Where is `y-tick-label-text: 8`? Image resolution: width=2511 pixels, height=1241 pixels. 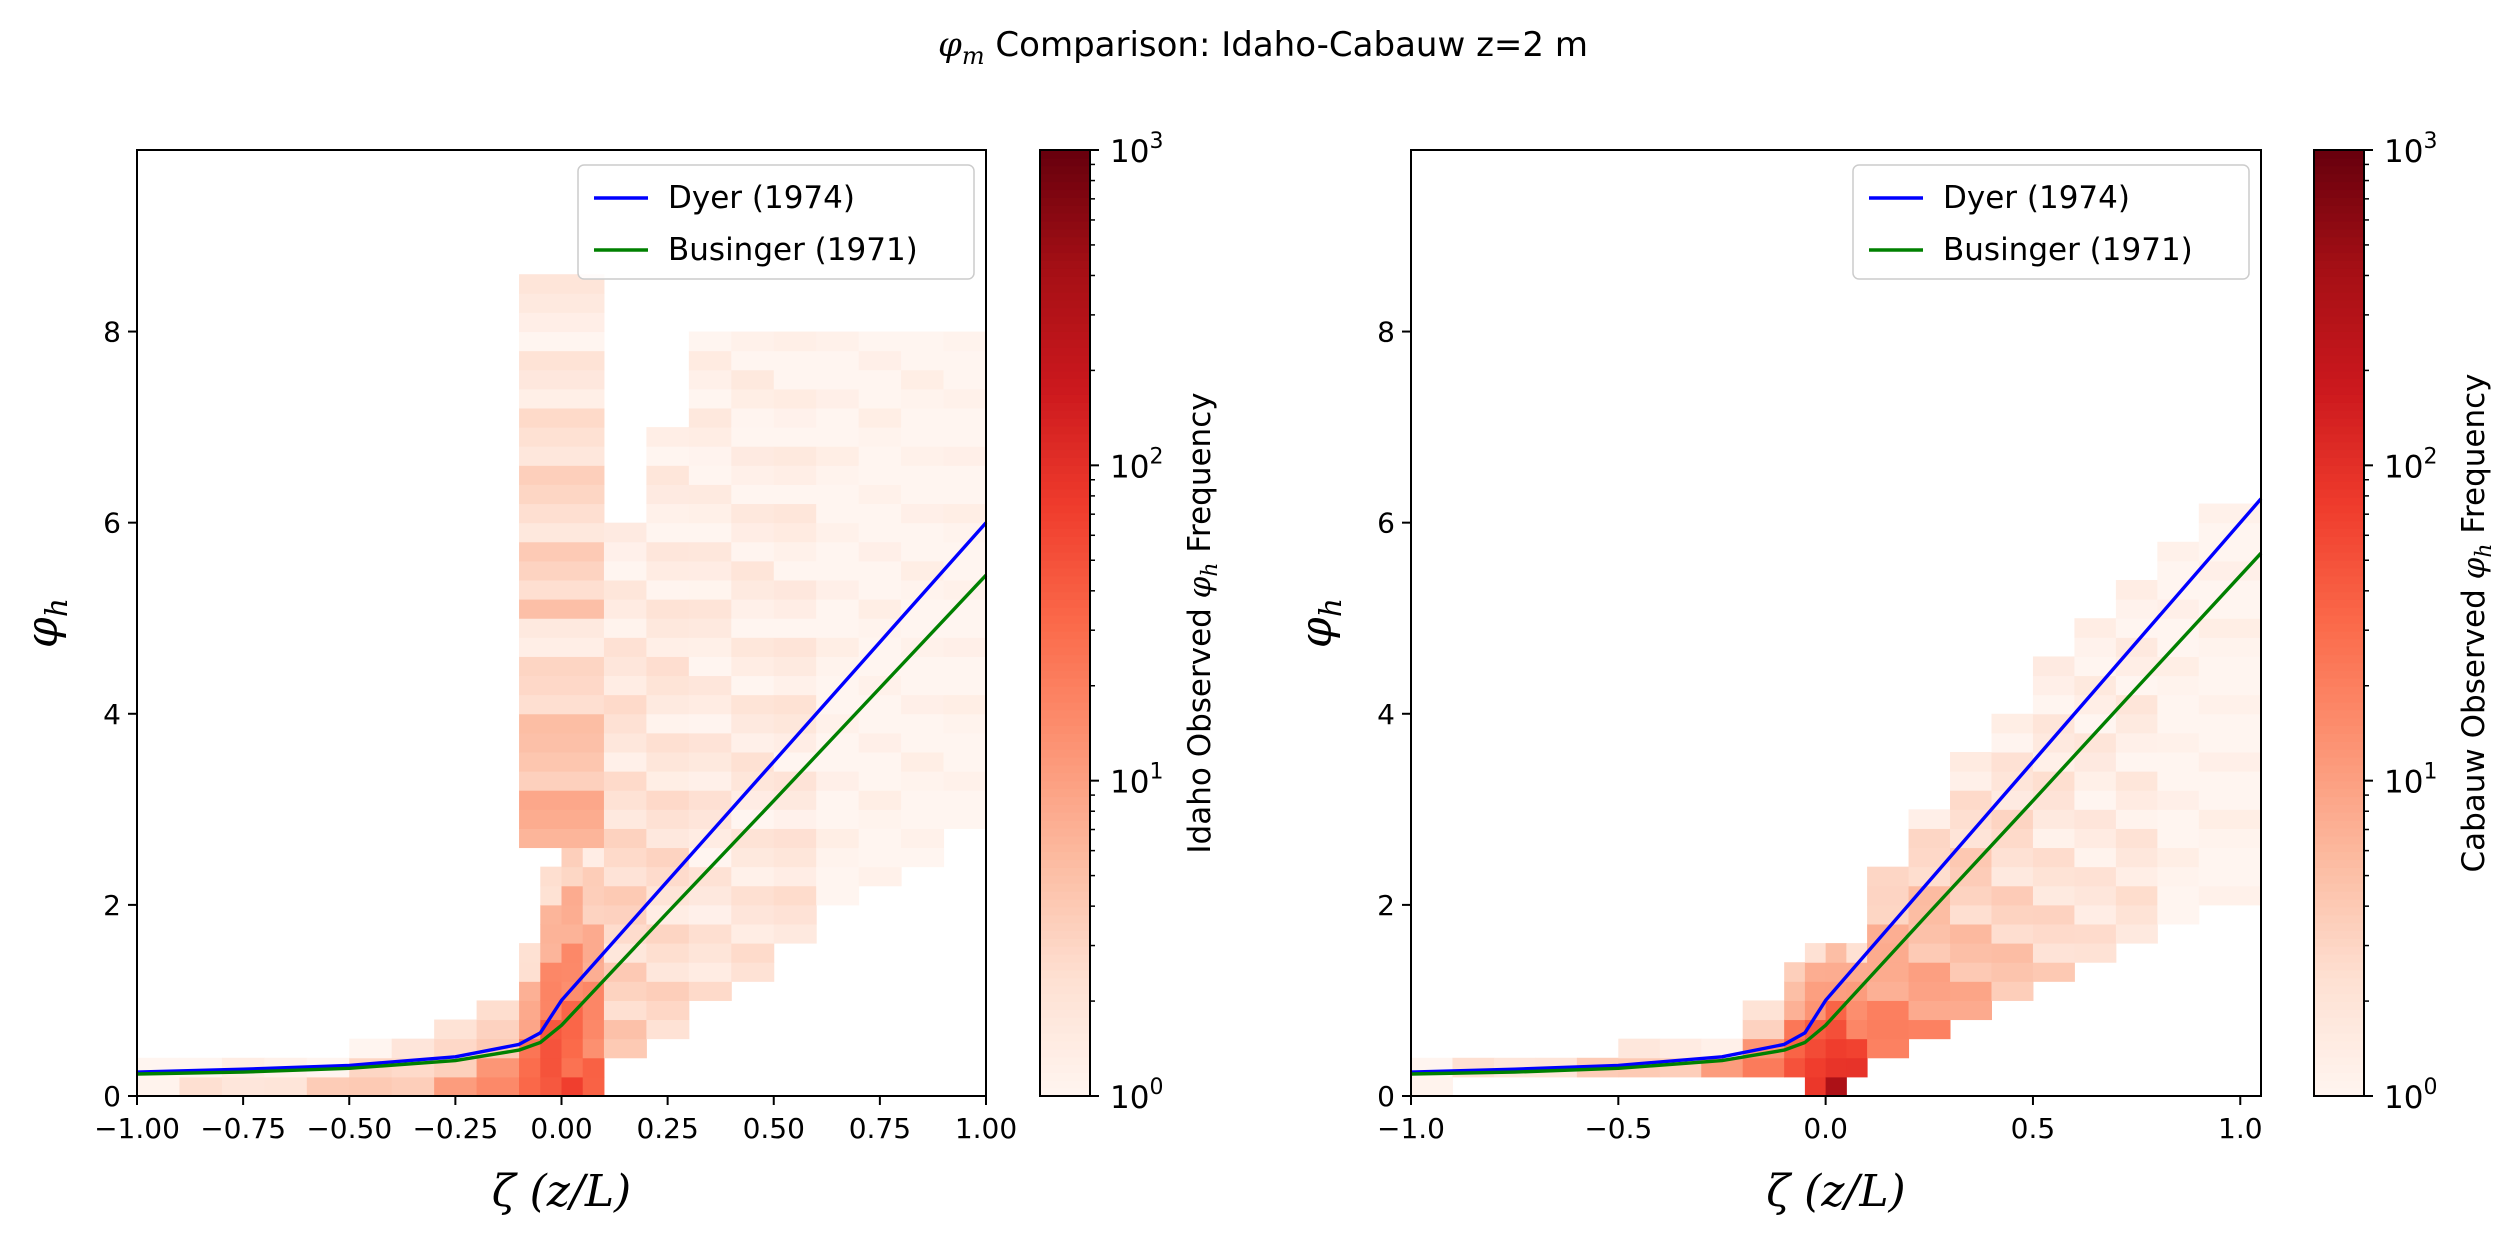
y-tick-label-text: 8 is located at coordinates (112, 332).